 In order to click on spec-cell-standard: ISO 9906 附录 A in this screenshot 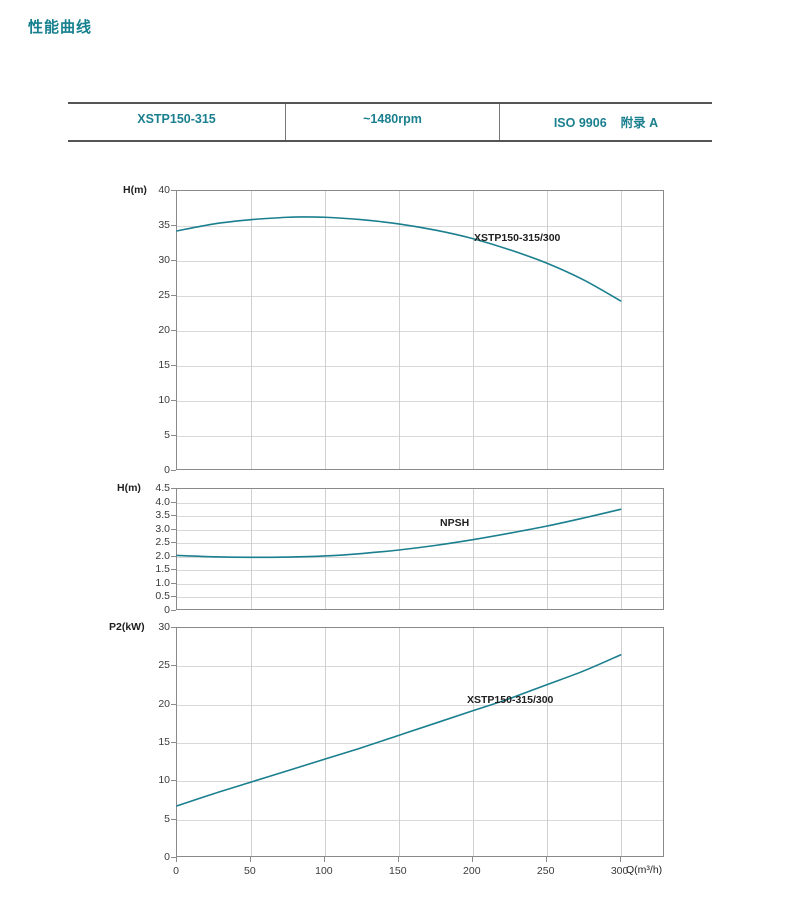, I will do `click(606, 122)`.